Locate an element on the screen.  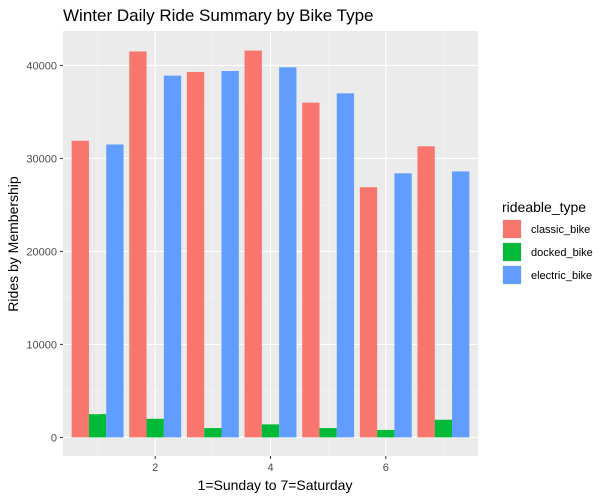
x-tick-label: 6 is located at coordinates (386, 468).